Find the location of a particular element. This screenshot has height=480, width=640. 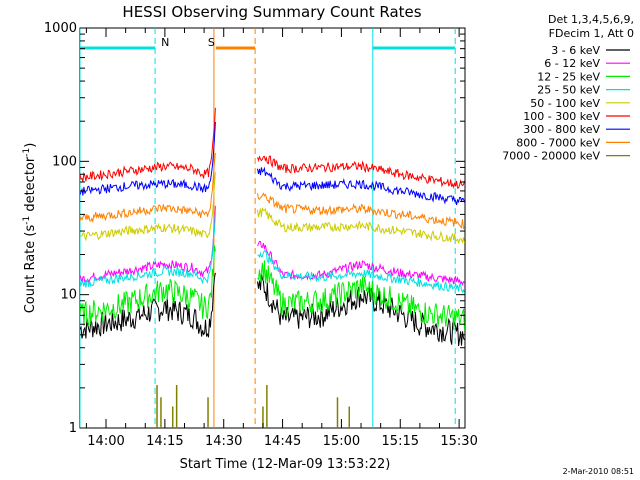

legend-header-line-2: FDecim 1, Att 0 is located at coordinates (591, 33).